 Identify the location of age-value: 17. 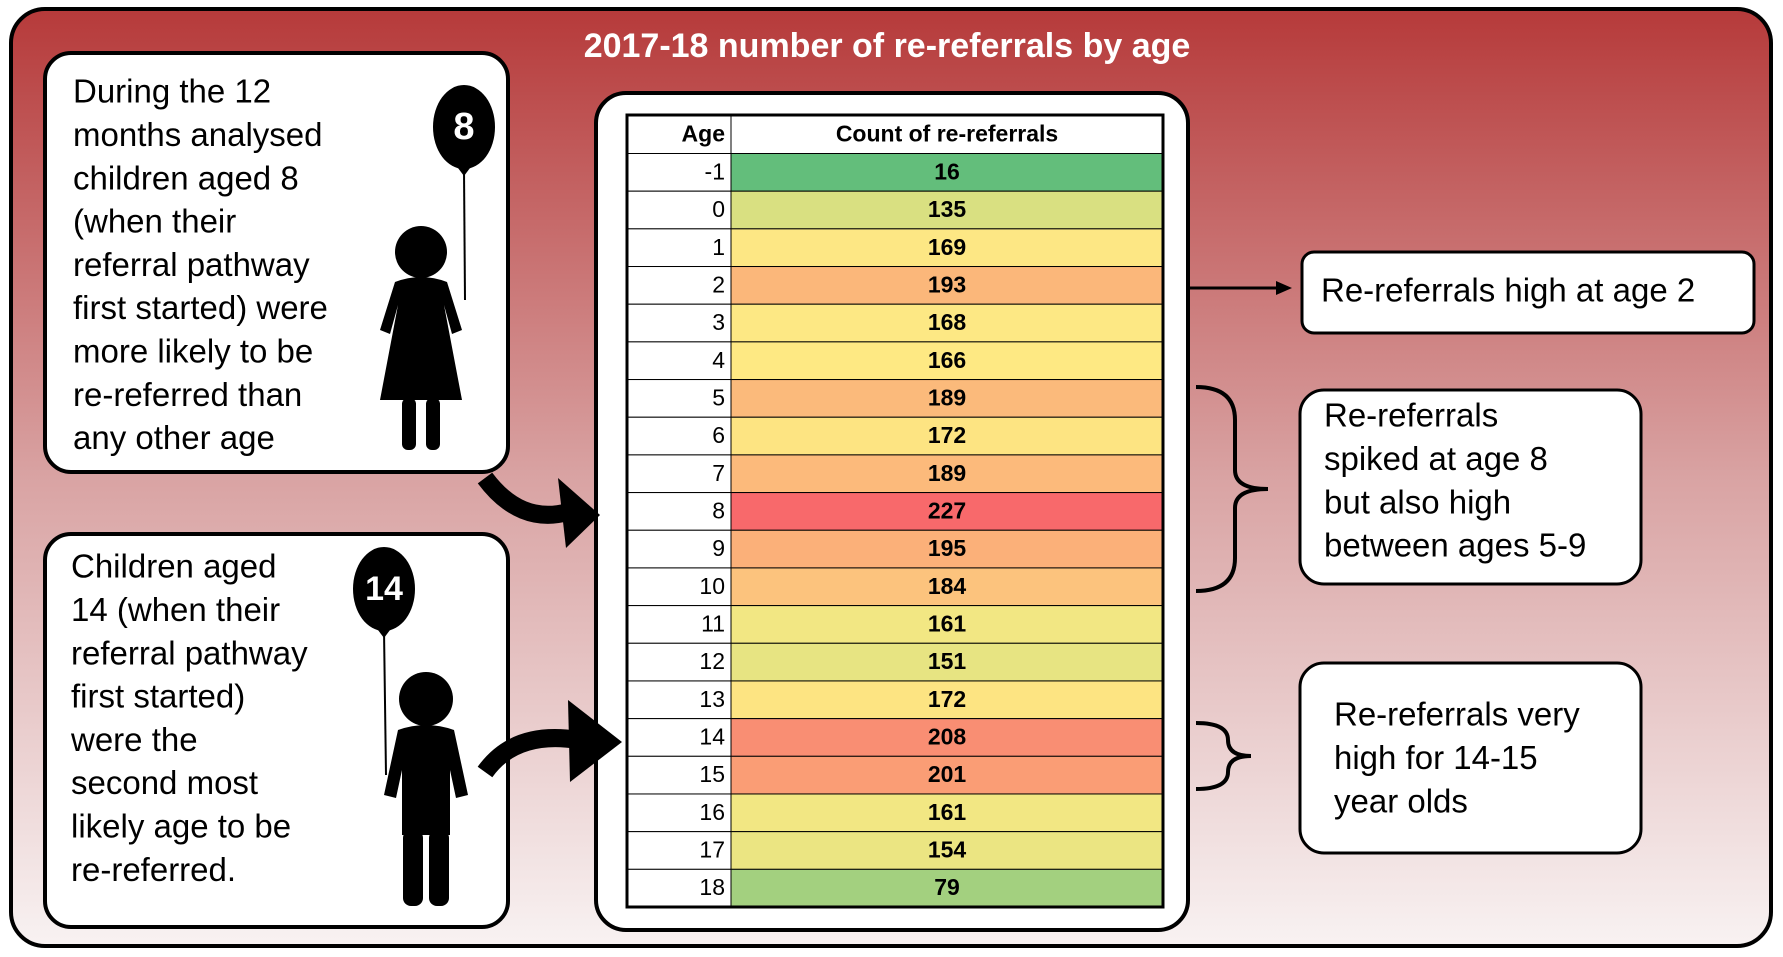
(712, 850).